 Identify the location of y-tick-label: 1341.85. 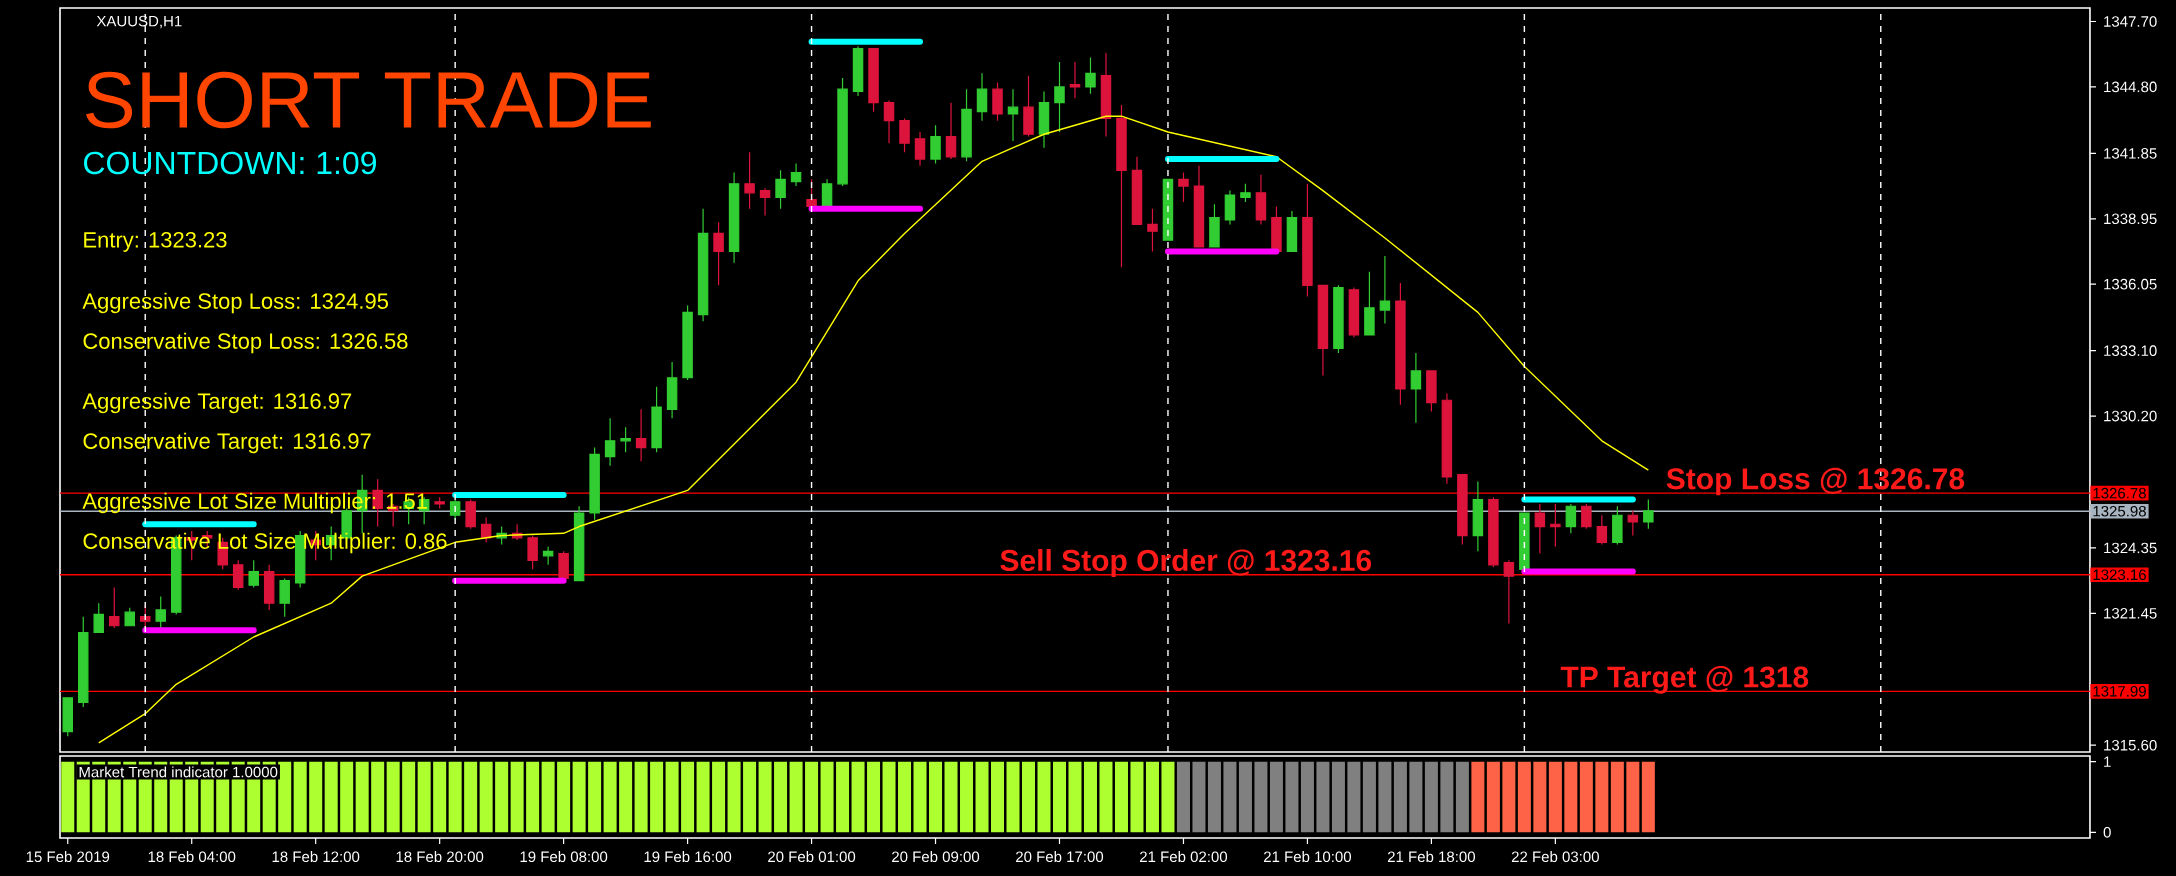
(2130, 153).